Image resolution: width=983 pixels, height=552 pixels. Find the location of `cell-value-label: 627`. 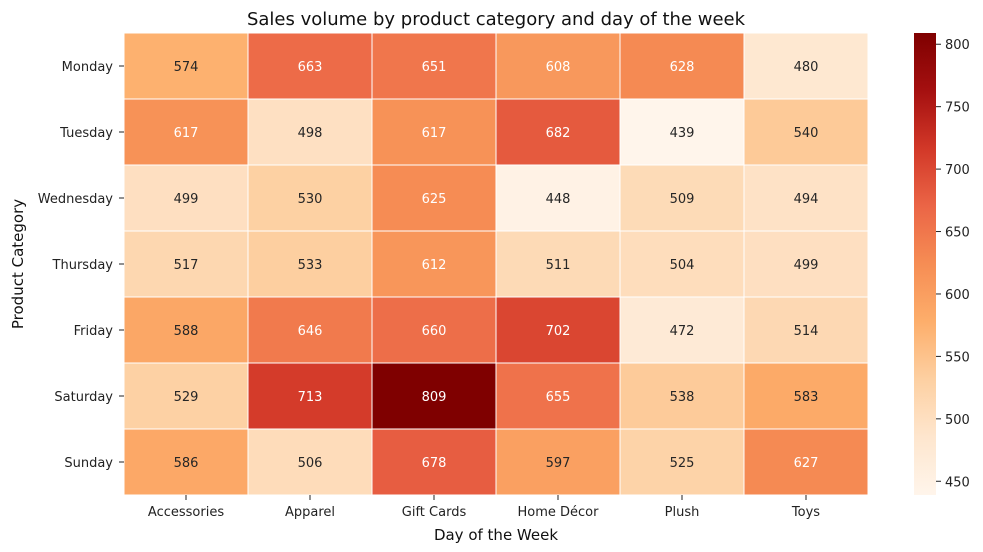

cell-value-label: 627 is located at coordinates (806, 463).